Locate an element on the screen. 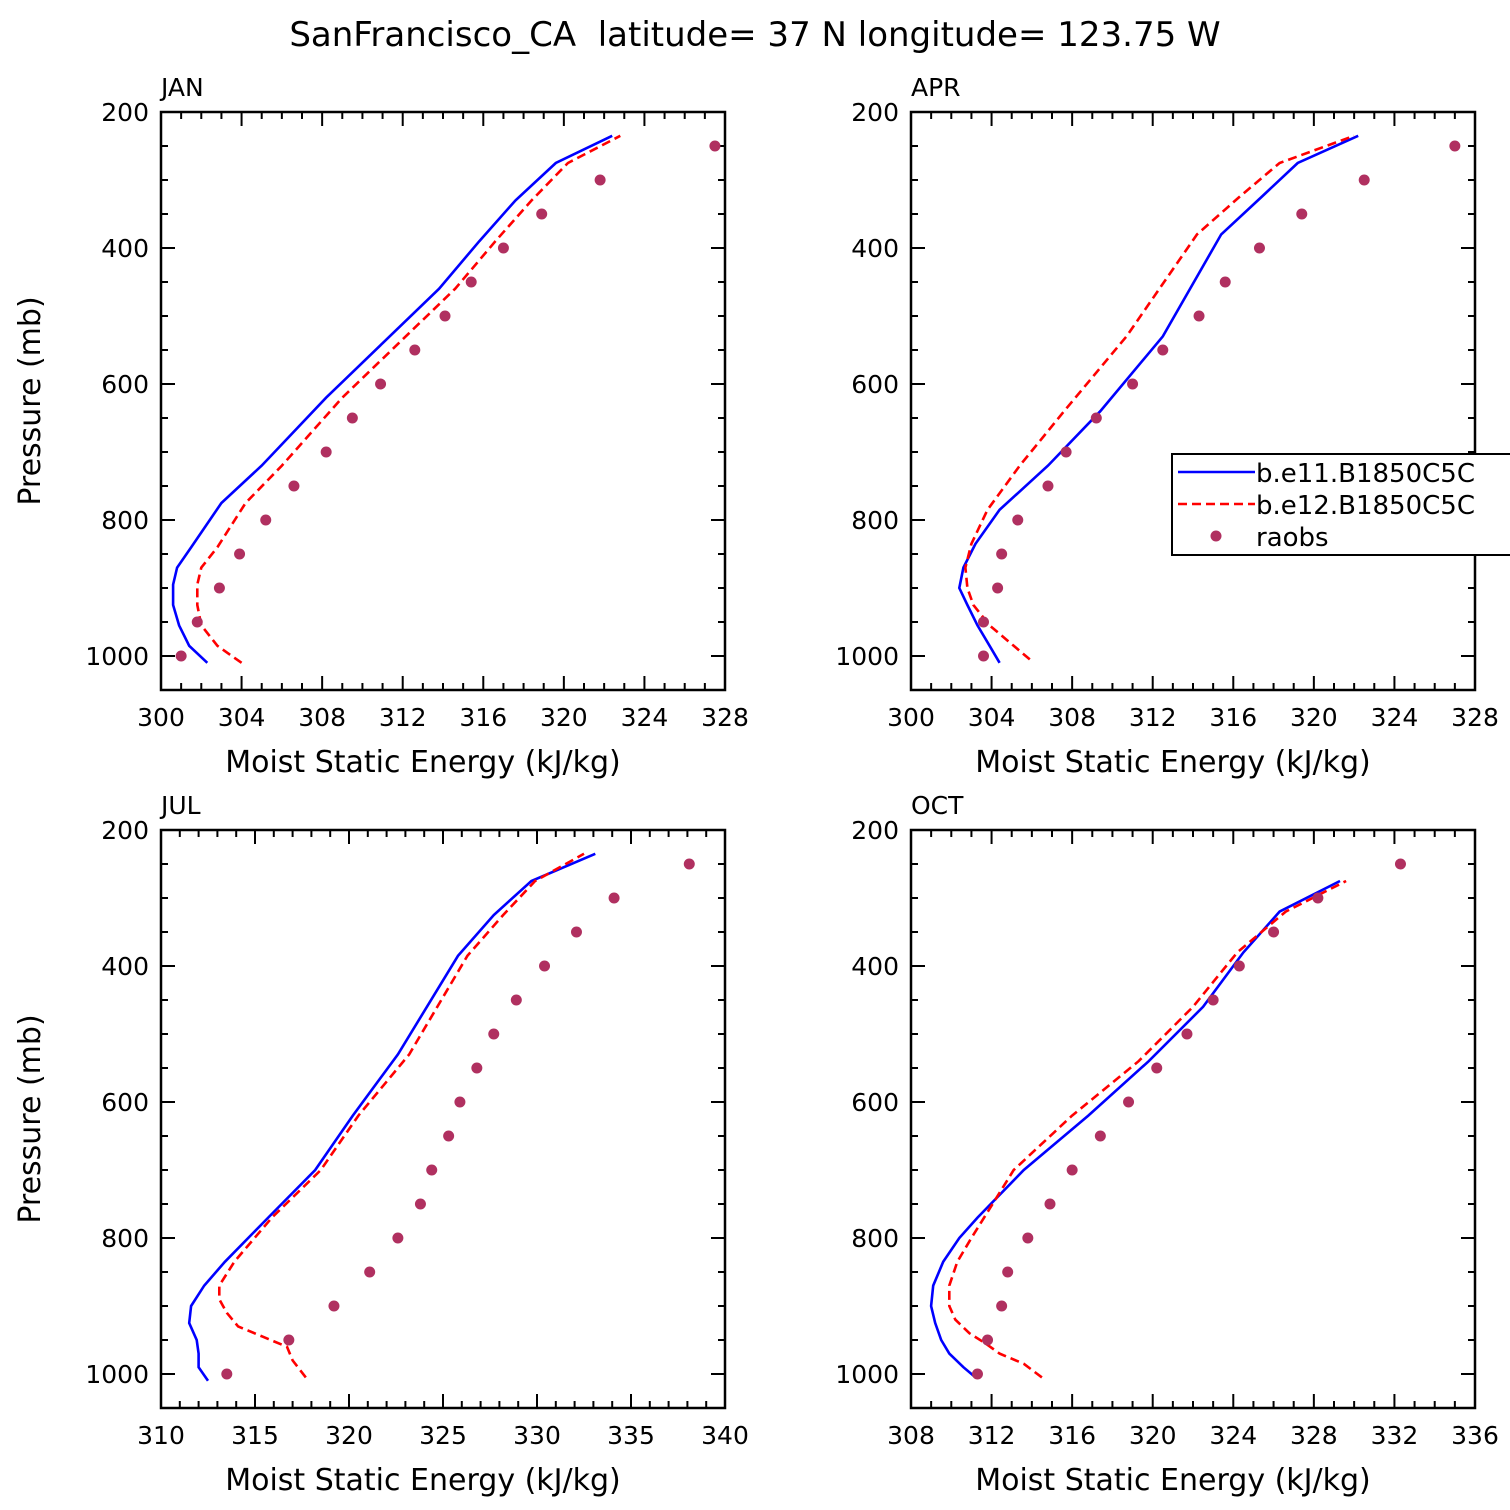 This screenshot has height=1510, width=1510. x-tick-label: 336 is located at coordinates (1475, 1435).